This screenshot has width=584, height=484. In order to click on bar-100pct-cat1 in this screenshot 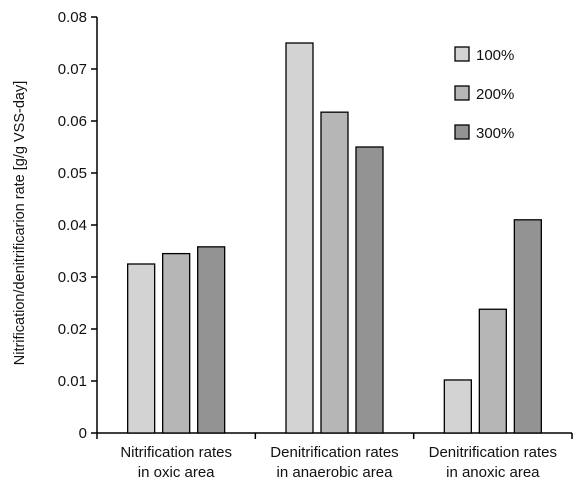, I will do `click(141, 348)`.